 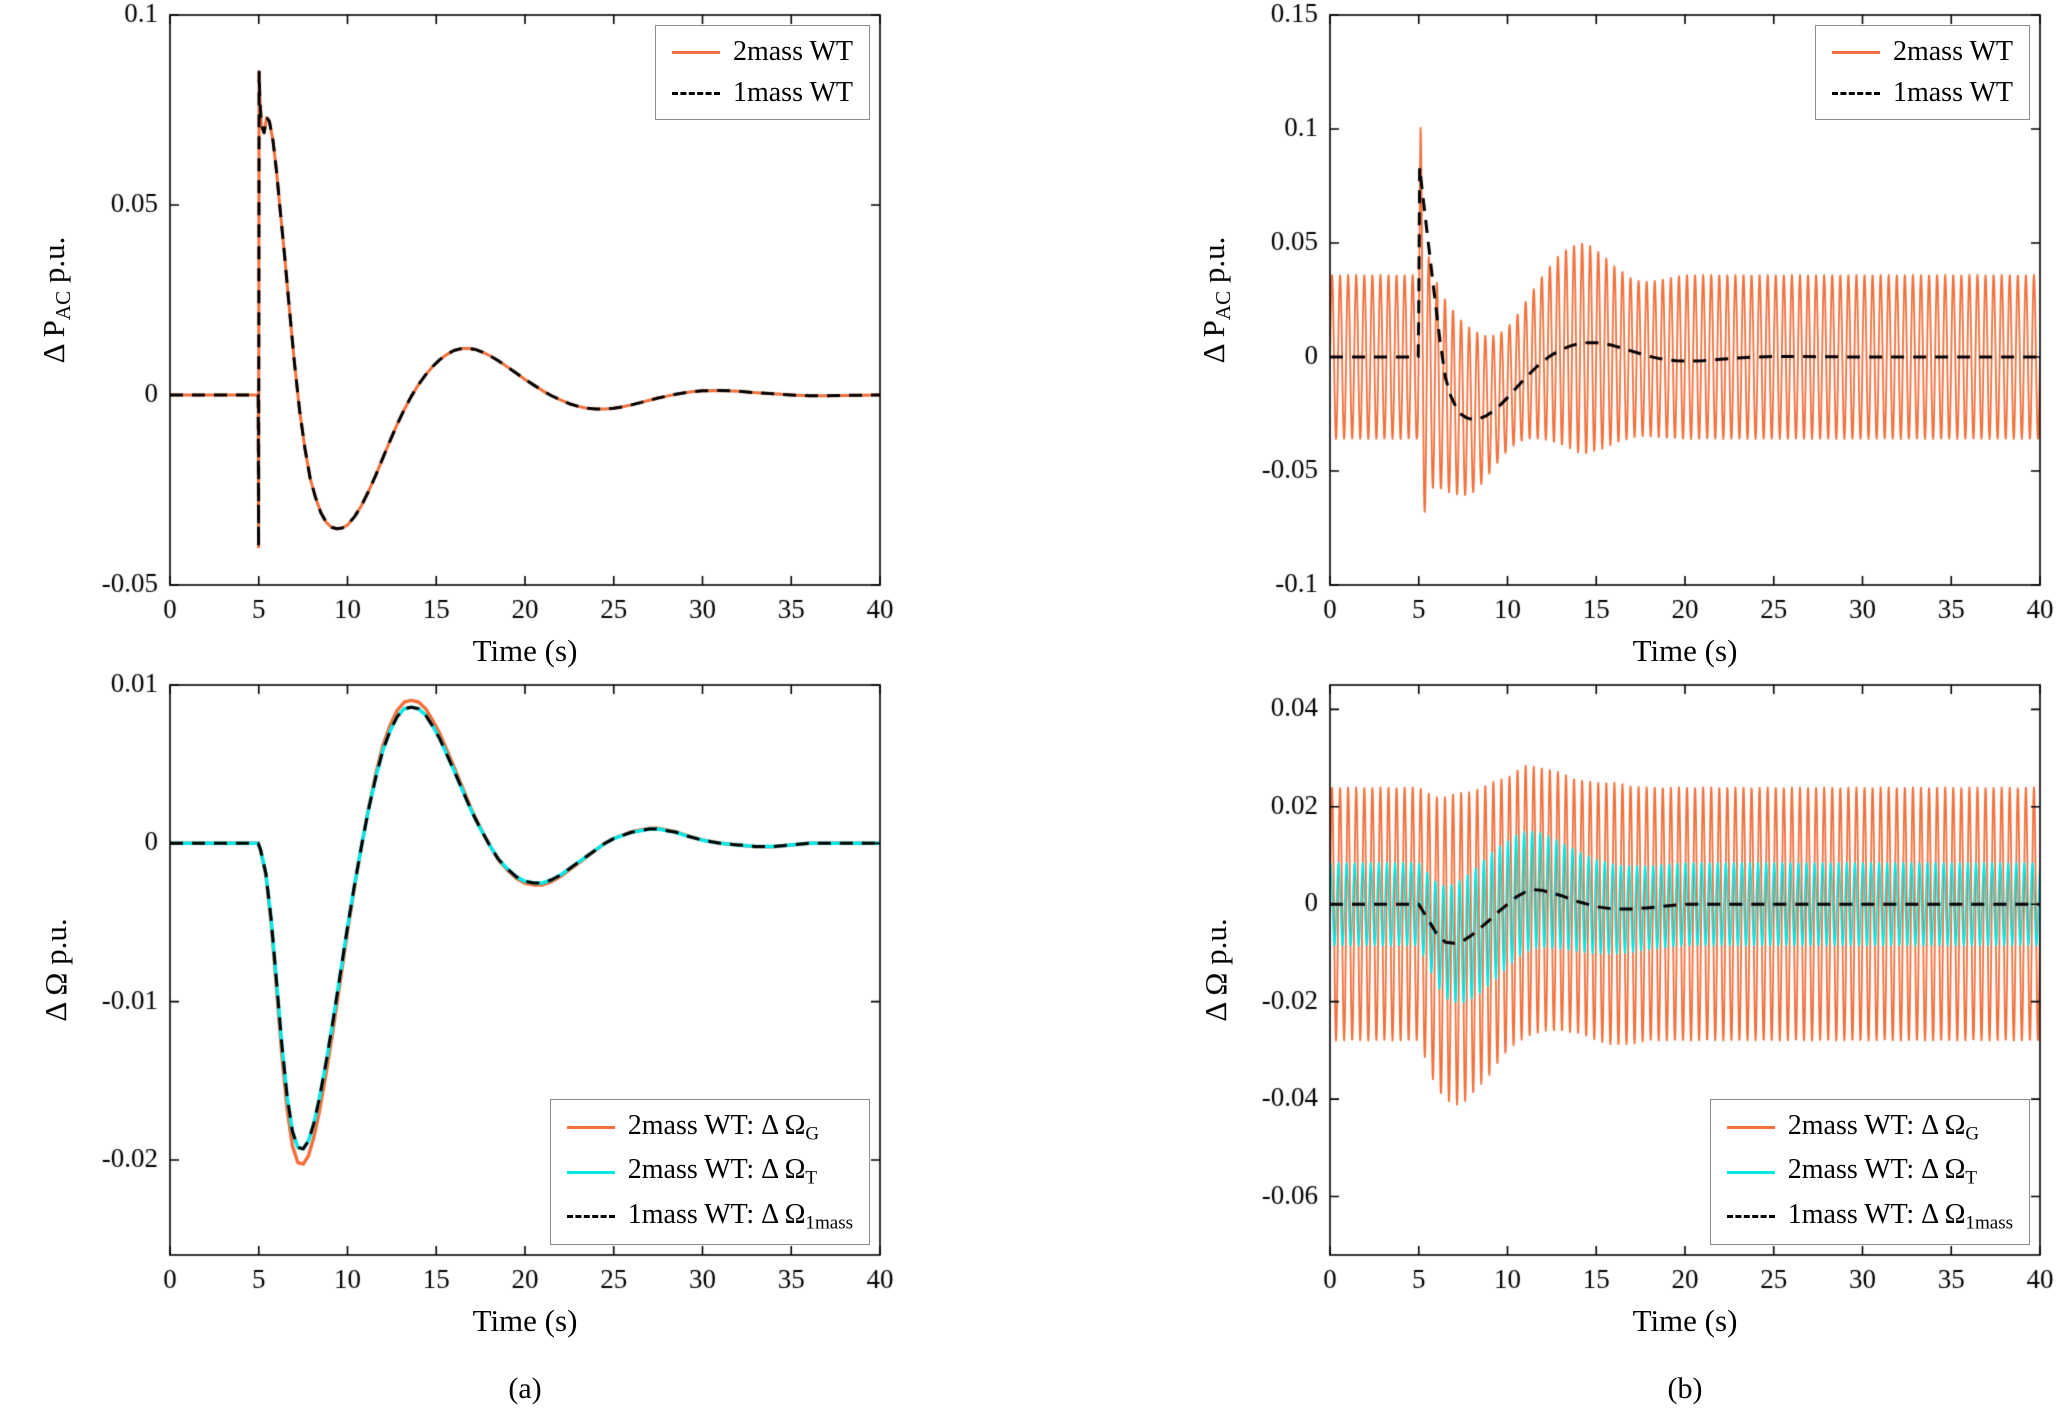 I want to click on subfigure-caption-a: (a), so click(x=525, y=1388).